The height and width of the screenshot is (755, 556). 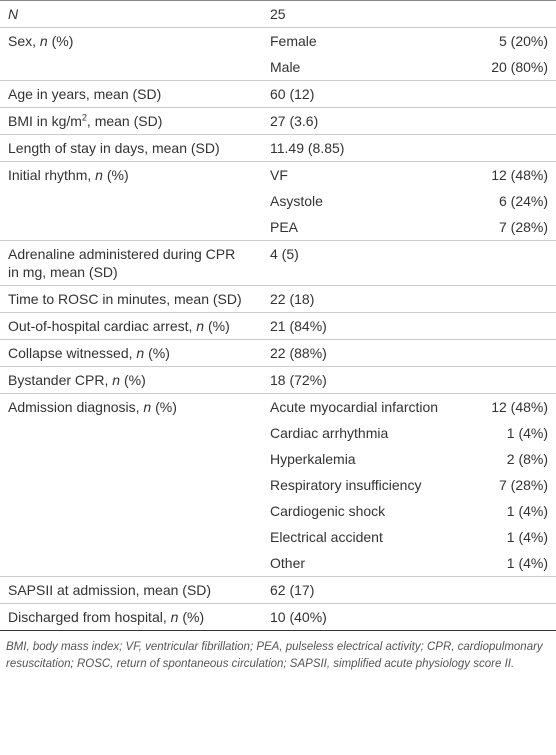 I want to click on item-value: 2 (8%), so click(x=527, y=459).